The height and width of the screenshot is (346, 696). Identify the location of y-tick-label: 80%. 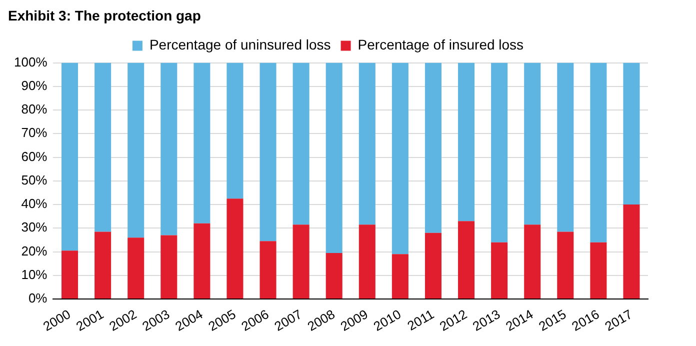
(34, 109).